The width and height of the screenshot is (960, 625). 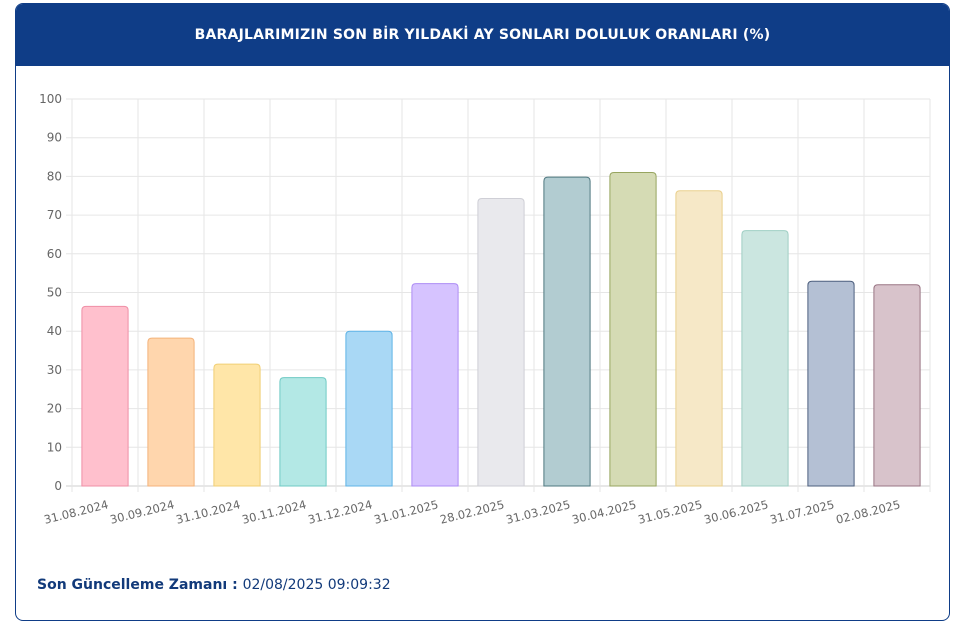 I want to click on y-tick-label: 80, so click(x=54, y=176).